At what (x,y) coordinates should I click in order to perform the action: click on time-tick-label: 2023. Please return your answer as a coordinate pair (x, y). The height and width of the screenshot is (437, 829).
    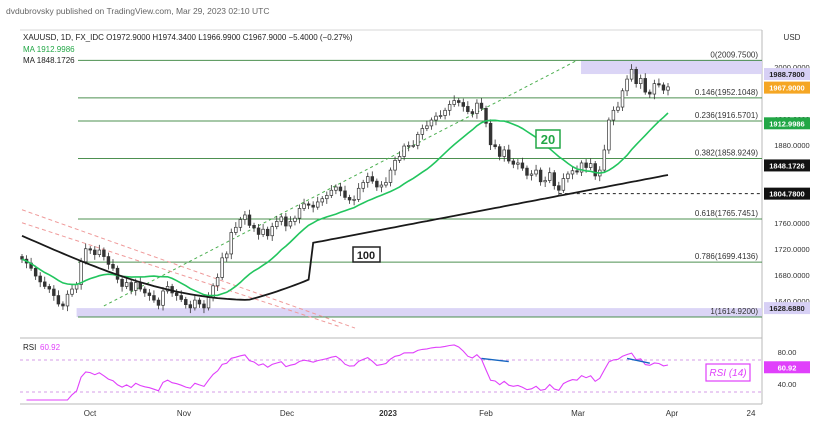
    Looking at the image, I should click on (388, 413).